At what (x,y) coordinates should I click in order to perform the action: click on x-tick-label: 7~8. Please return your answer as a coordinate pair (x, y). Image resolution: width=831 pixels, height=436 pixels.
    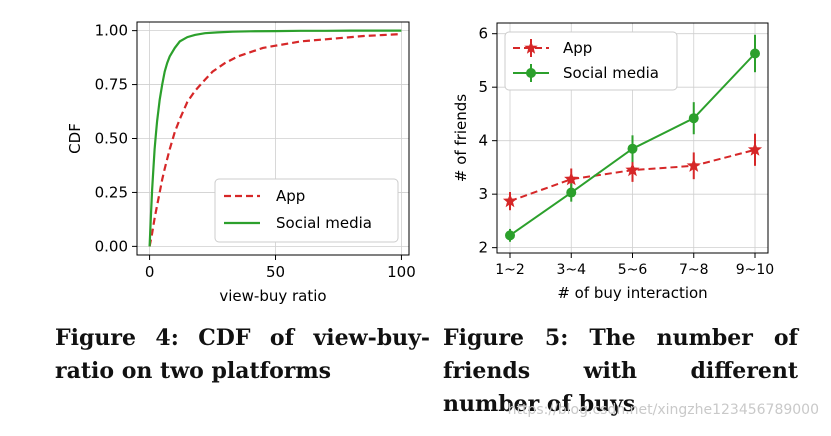
    Looking at the image, I should click on (694, 270).